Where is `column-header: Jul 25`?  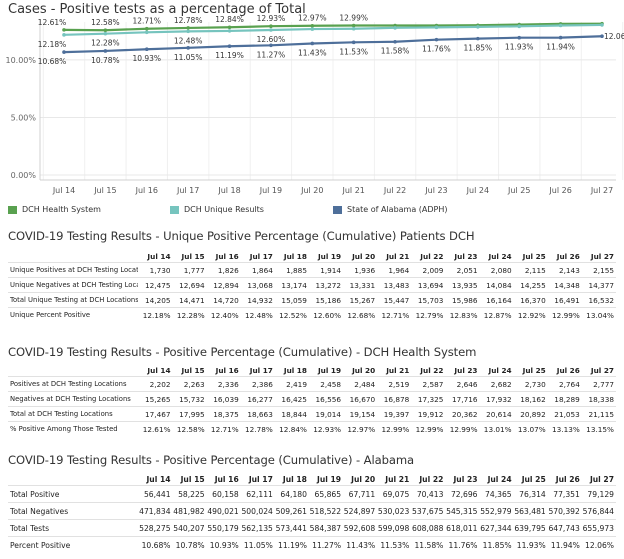
column-header: Jul 25 is located at coordinates (533, 479).